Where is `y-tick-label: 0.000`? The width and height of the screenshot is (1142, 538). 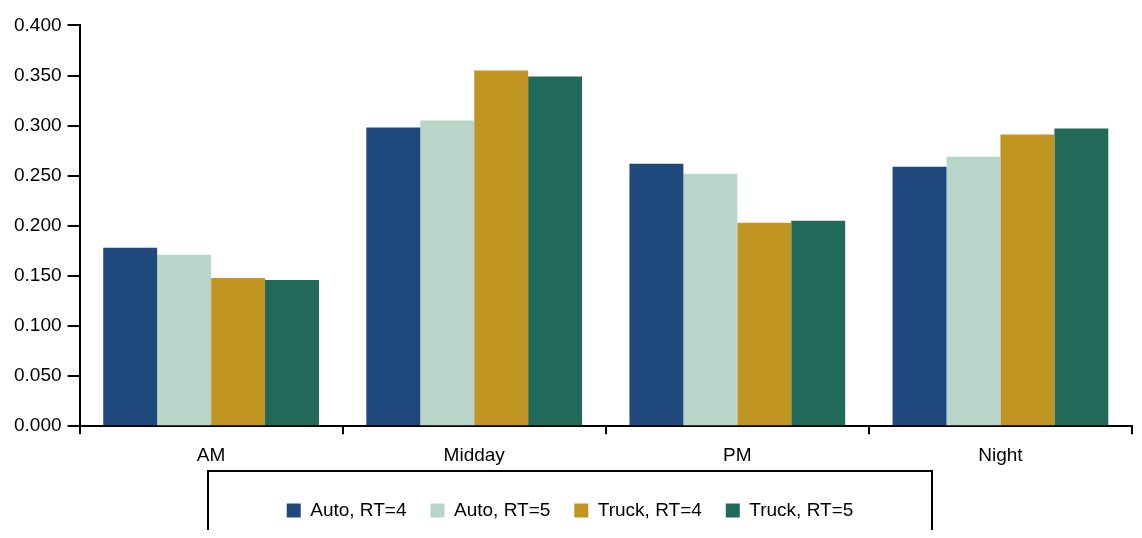
y-tick-label: 0.000 is located at coordinates (38, 425).